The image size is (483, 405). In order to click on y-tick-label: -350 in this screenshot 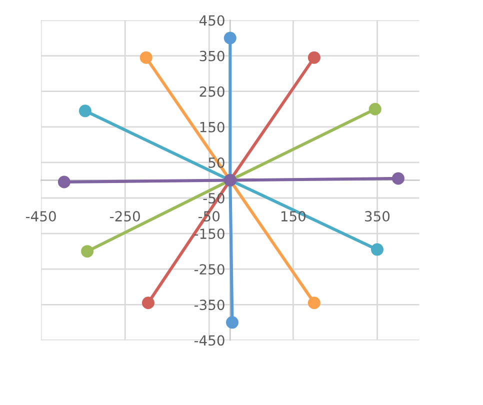, I will do `click(209, 305)`.